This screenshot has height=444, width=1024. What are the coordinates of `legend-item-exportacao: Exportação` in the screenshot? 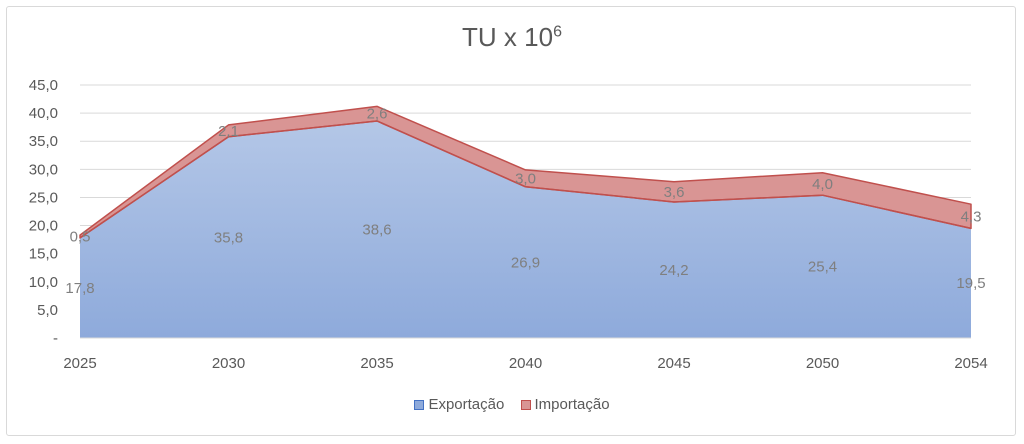 It's located at (459, 404).